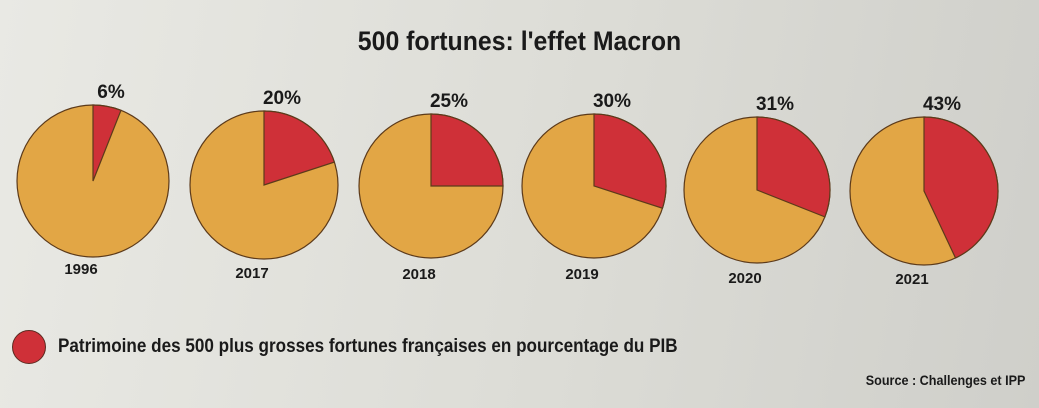 This screenshot has width=1039, height=408. I want to click on pie-value-label: 20%, so click(282, 98).